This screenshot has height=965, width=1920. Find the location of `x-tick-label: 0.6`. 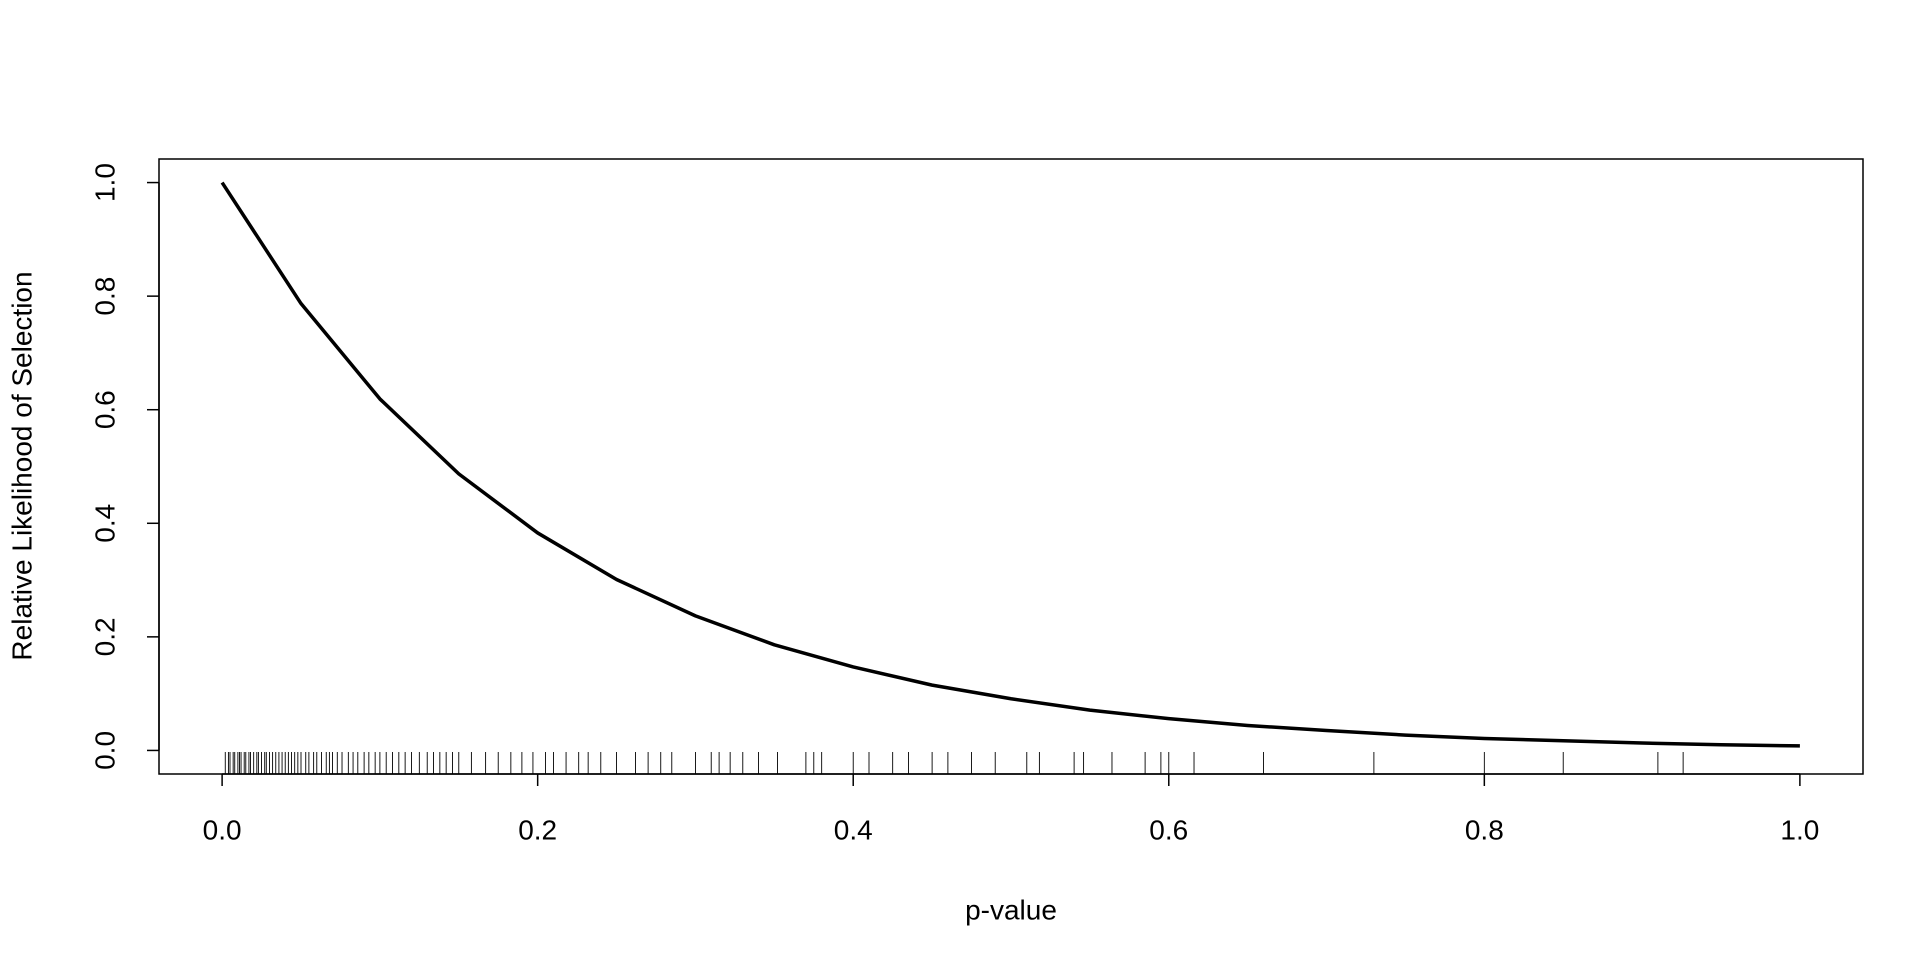

x-tick-label: 0.6 is located at coordinates (1168, 829).